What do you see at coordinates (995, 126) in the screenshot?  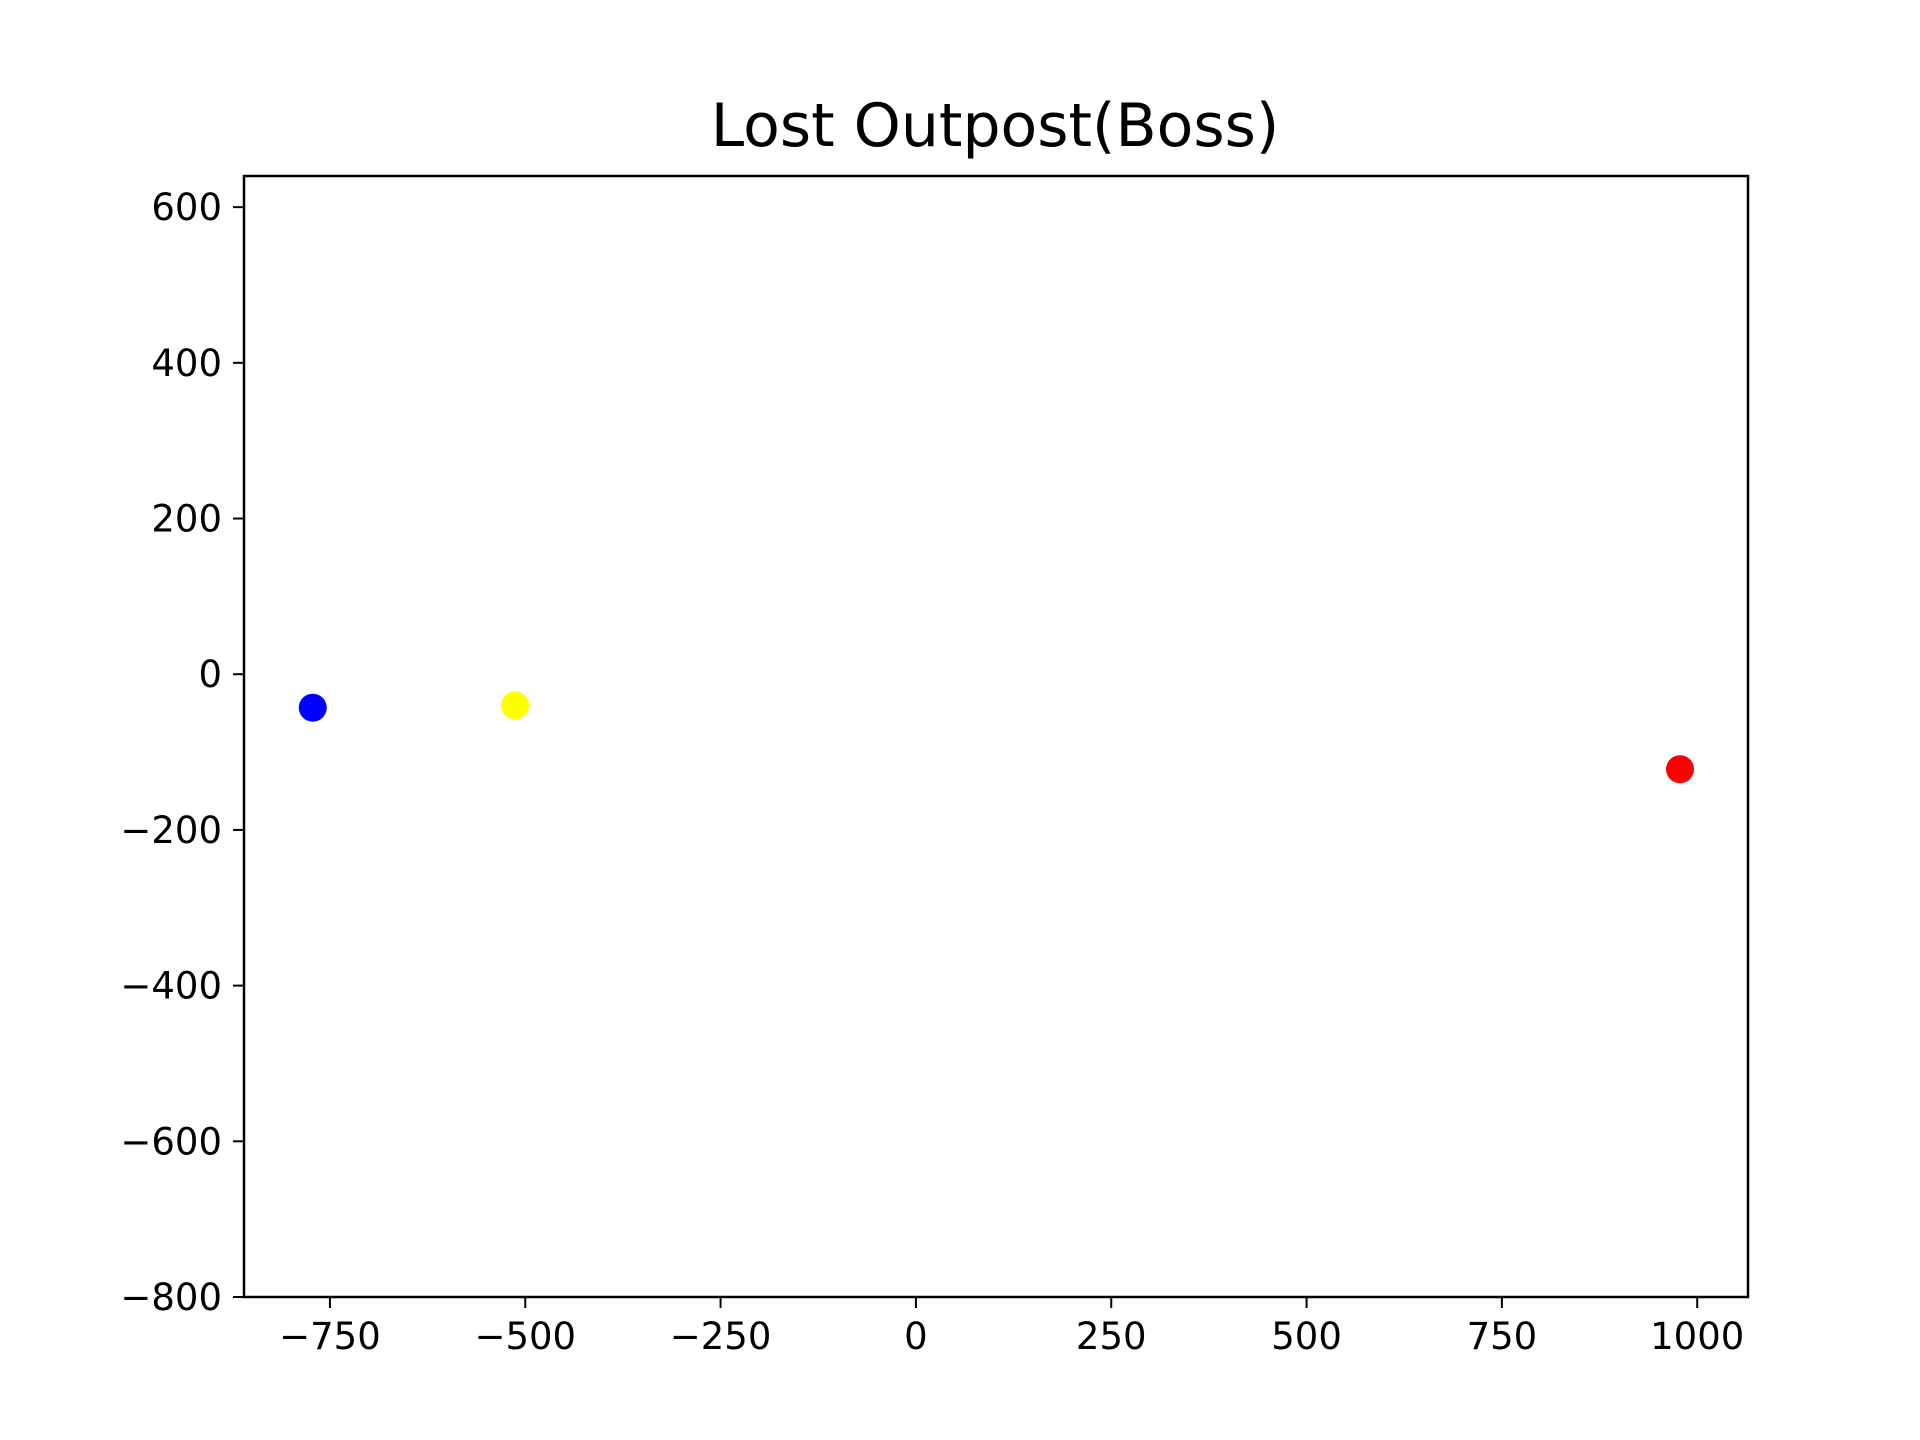 I see `chart-title: Lost Outpost(Boss)` at bounding box center [995, 126].